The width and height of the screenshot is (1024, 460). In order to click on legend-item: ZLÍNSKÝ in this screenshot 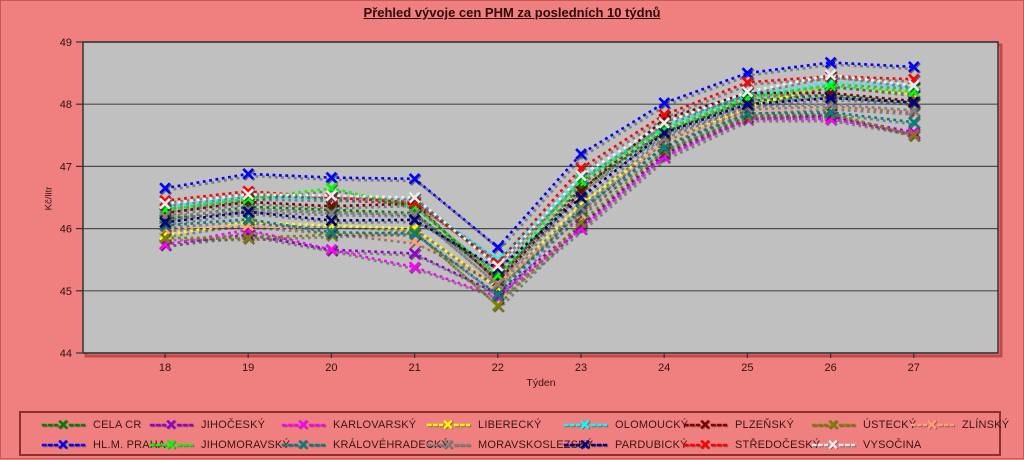, I will do `click(959, 425)`.